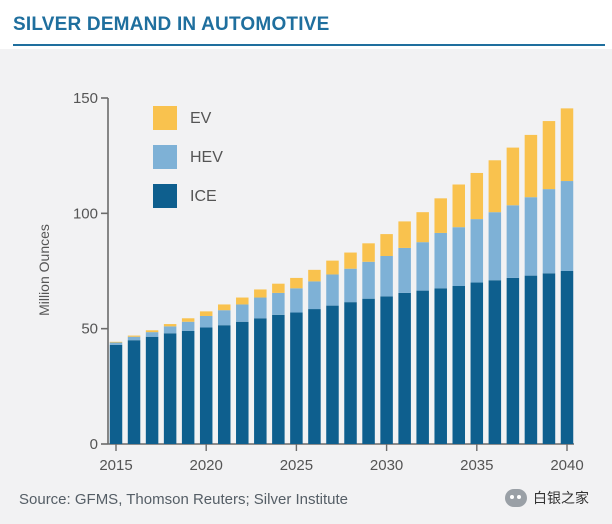 Image resolution: width=612 pixels, height=524 pixels. What do you see at coordinates (495, 246) in the screenshot?
I see `bar-hev-2036` at bounding box center [495, 246].